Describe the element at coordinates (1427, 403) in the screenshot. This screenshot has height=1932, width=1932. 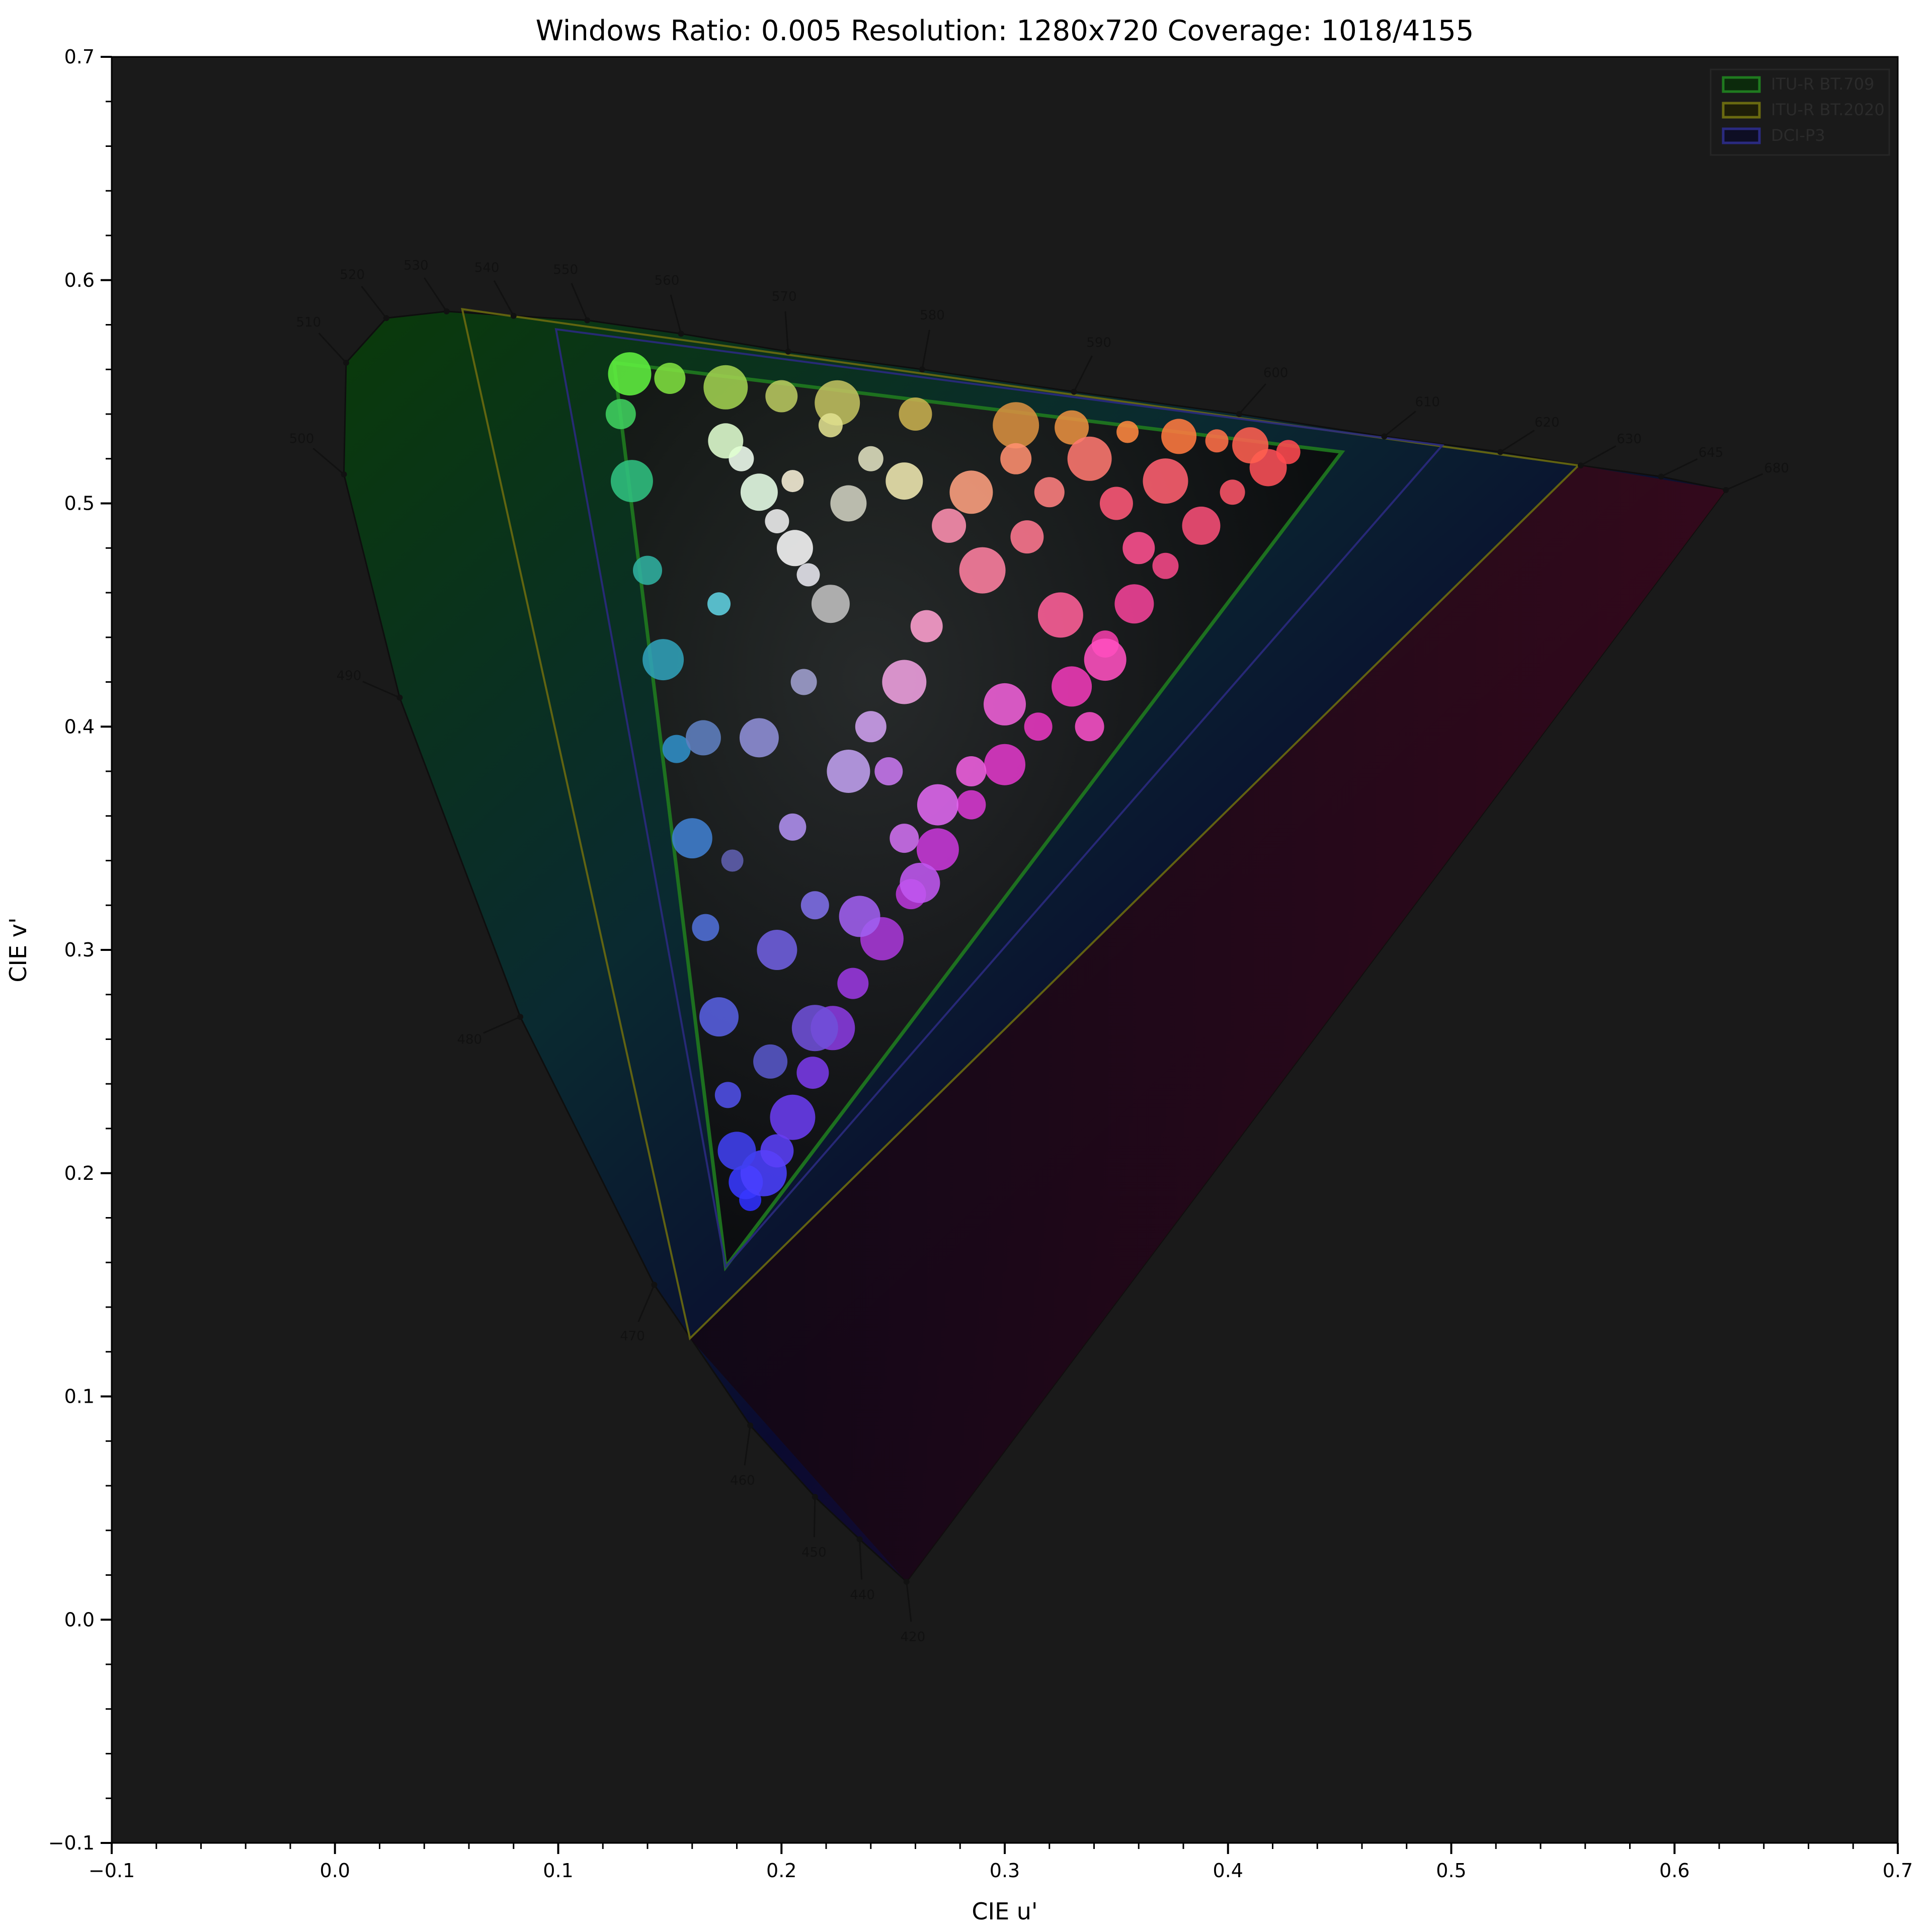
I see `wavelength-label: 610` at that location.